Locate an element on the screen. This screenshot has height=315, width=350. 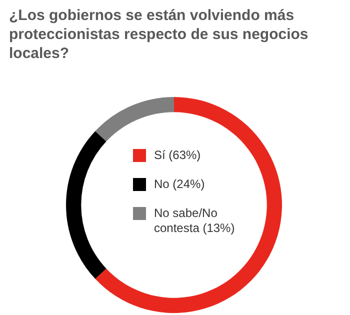
legend-label: No sabe/No contesta (13%) is located at coordinates (195, 221).